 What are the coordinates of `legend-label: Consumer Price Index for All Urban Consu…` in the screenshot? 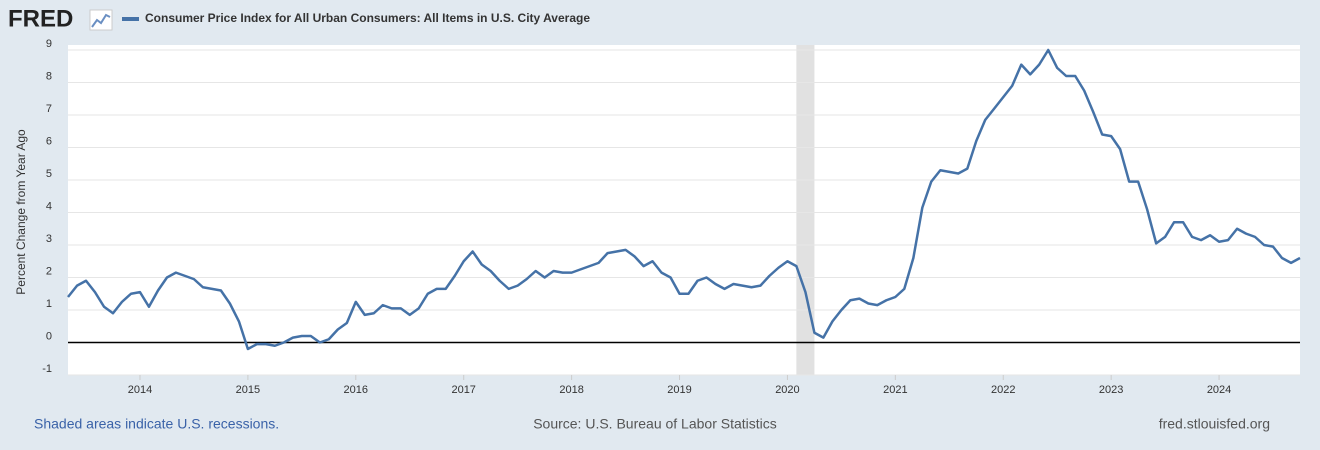 It's located at (367, 18).